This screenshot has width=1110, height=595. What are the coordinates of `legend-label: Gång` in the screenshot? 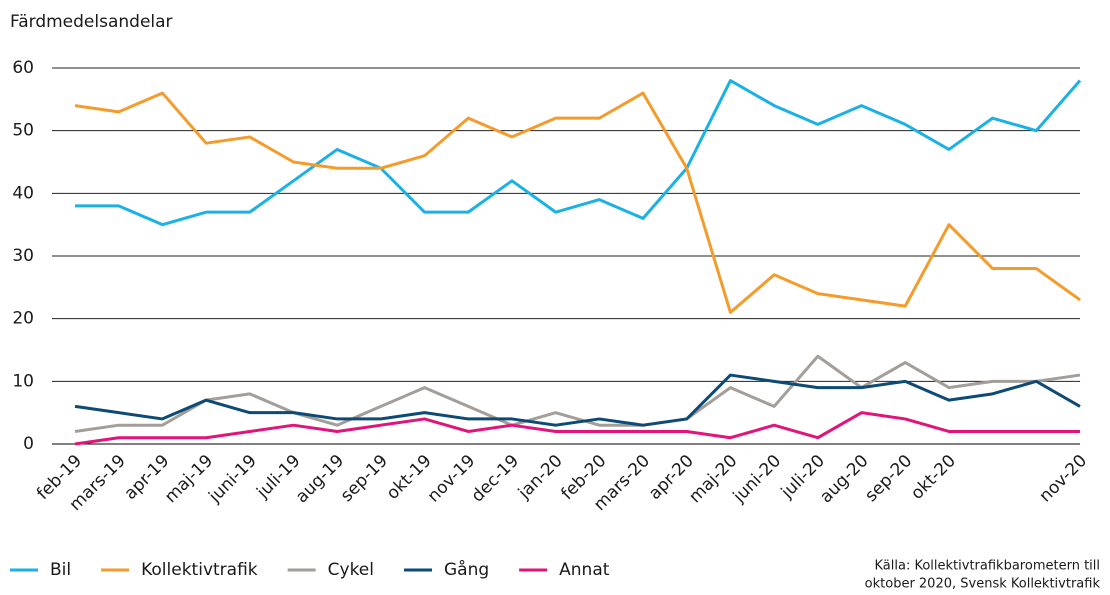 It's located at (466, 569).